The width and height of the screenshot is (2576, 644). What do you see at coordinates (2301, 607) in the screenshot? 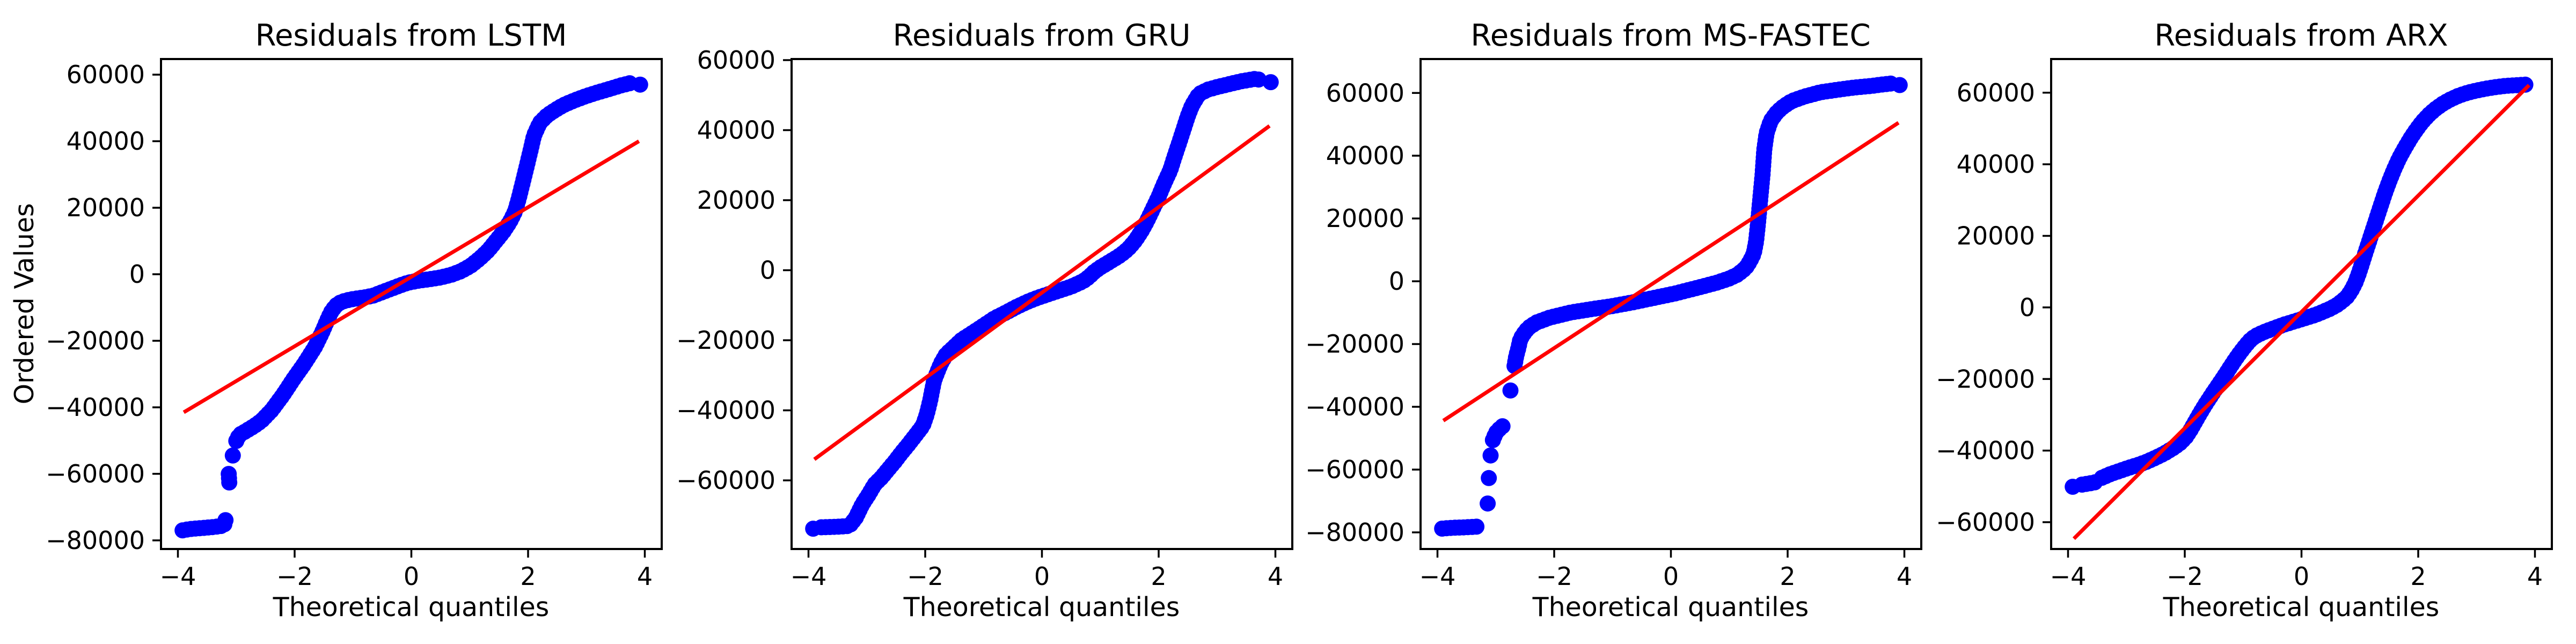
I see `x-axis-label-arx: Theoretical quantiles` at bounding box center [2301, 607].